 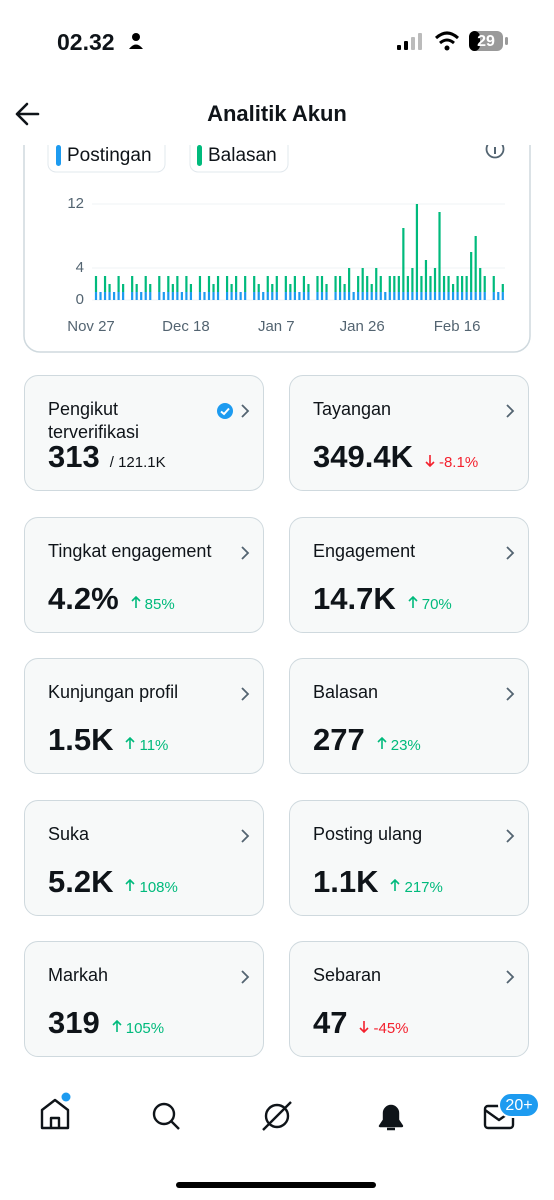 I want to click on header-title: Analitik Akun, so click(x=277, y=113).